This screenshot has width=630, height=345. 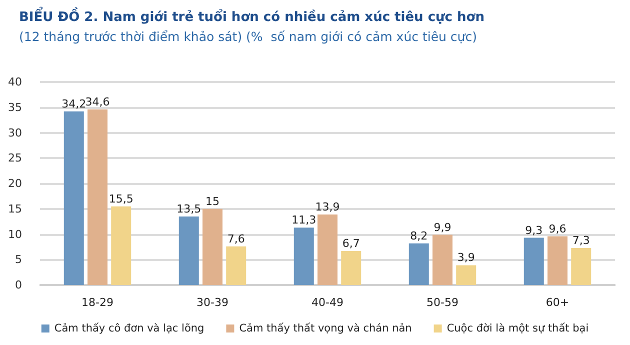 I want to click on y-tick-label: 30, so click(x=15, y=133).